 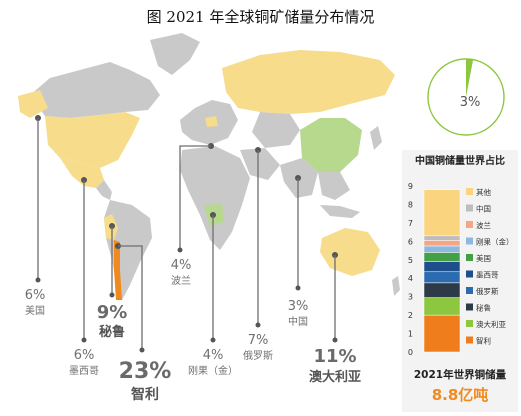 I want to click on dot-usa-end, so click(x=38, y=280).